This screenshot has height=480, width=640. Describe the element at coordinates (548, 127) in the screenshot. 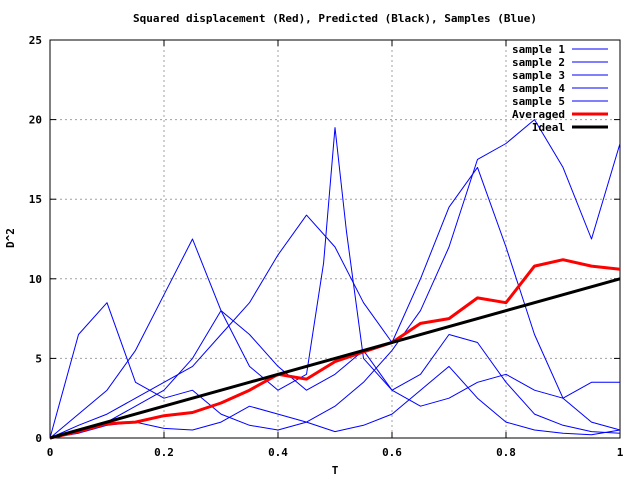

I see `legend-label: Ideal` at that location.